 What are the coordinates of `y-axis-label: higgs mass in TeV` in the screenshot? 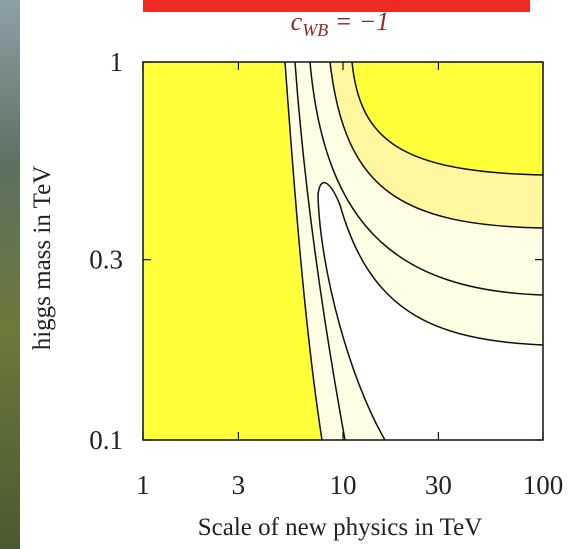 It's located at (42, 258).